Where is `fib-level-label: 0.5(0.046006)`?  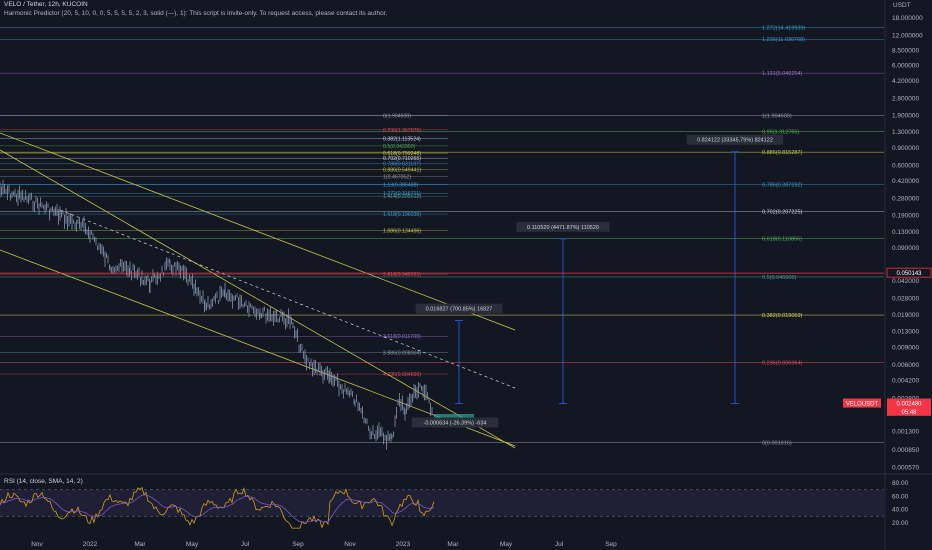 fib-level-label: 0.5(0.046006) is located at coordinates (779, 278).